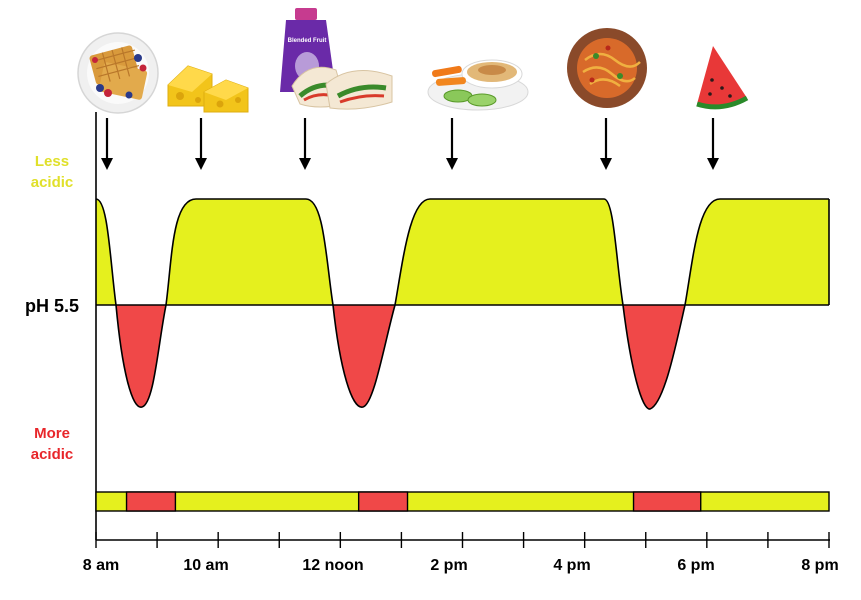  I want to click on x-tick-label: 2 pm, so click(448, 565).